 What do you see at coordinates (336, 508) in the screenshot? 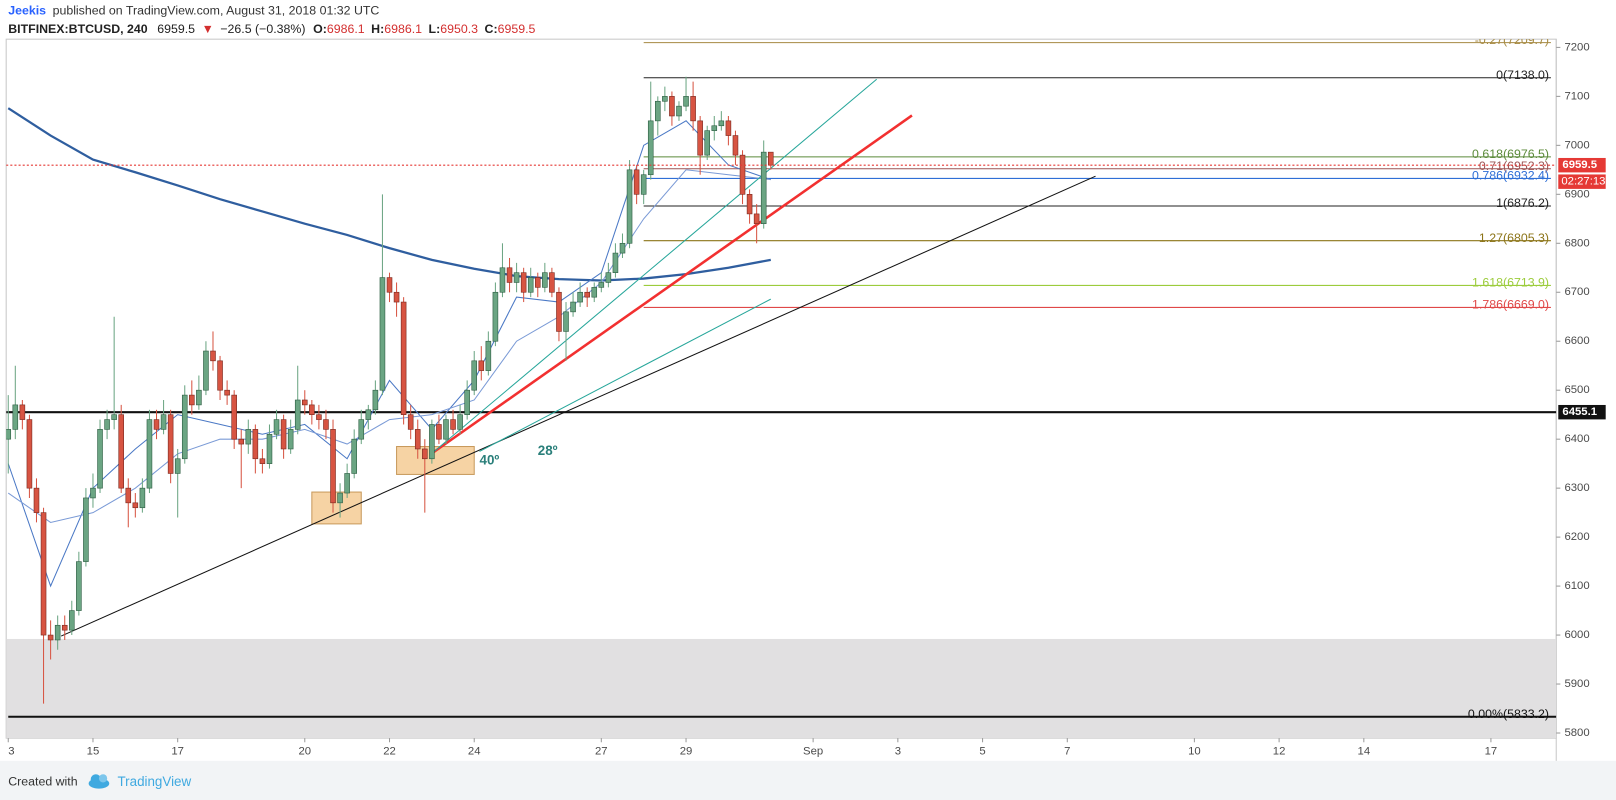
I see `highlight-box` at bounding box center [336, 508].